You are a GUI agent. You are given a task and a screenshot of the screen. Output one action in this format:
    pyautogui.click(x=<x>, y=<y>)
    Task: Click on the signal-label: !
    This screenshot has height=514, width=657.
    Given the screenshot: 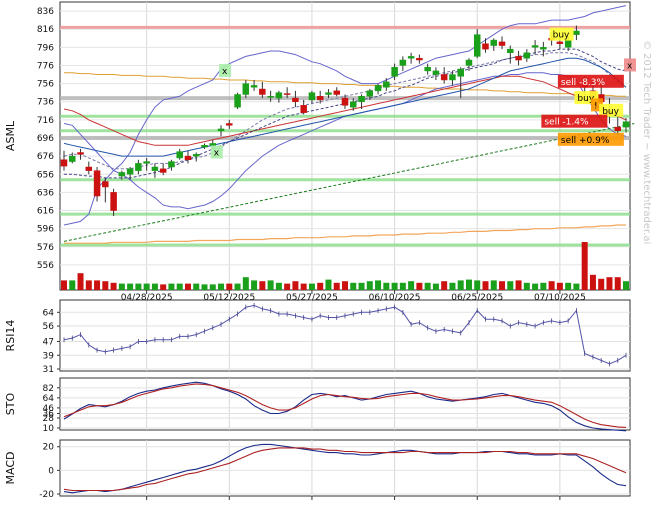 What is the action you would take?
    pyautogui.click(x=596, y=106)
    